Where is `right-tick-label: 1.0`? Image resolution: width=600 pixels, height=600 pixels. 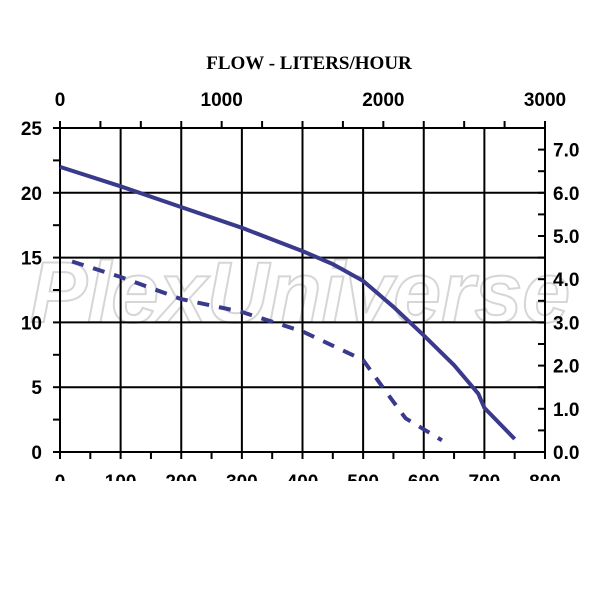 right-tick-label: 1.0 is located at coordinates (566, 410).